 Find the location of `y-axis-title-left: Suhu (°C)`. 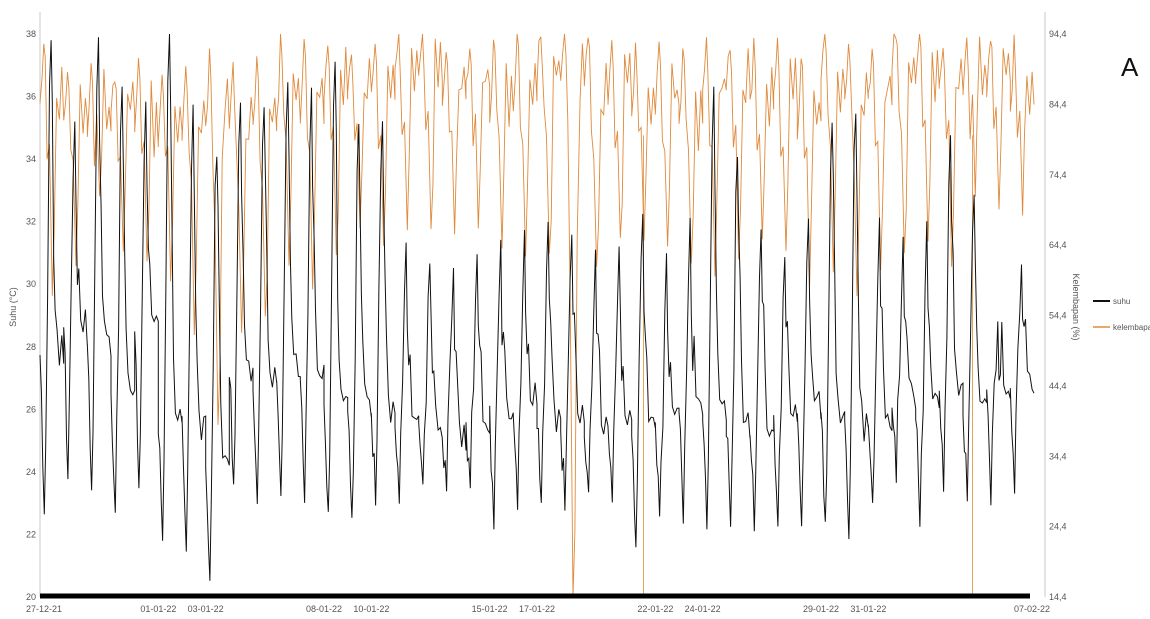

y-axis-title-left: Suhu (°C) is located at coordinates (13, 307).